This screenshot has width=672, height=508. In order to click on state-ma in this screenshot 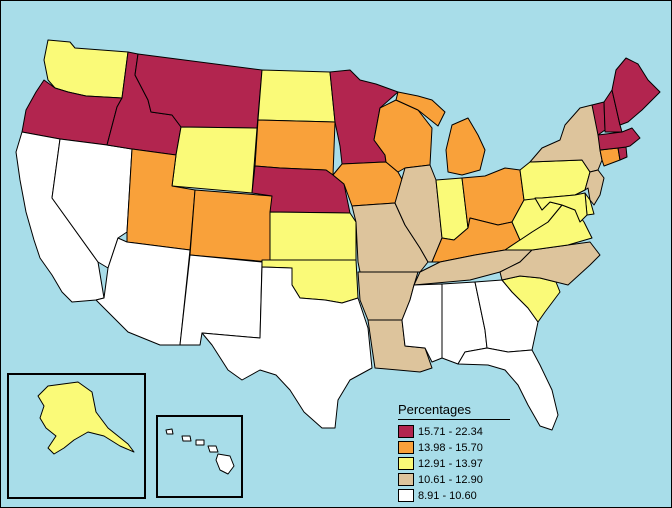, I will do `click(619, 139)`.